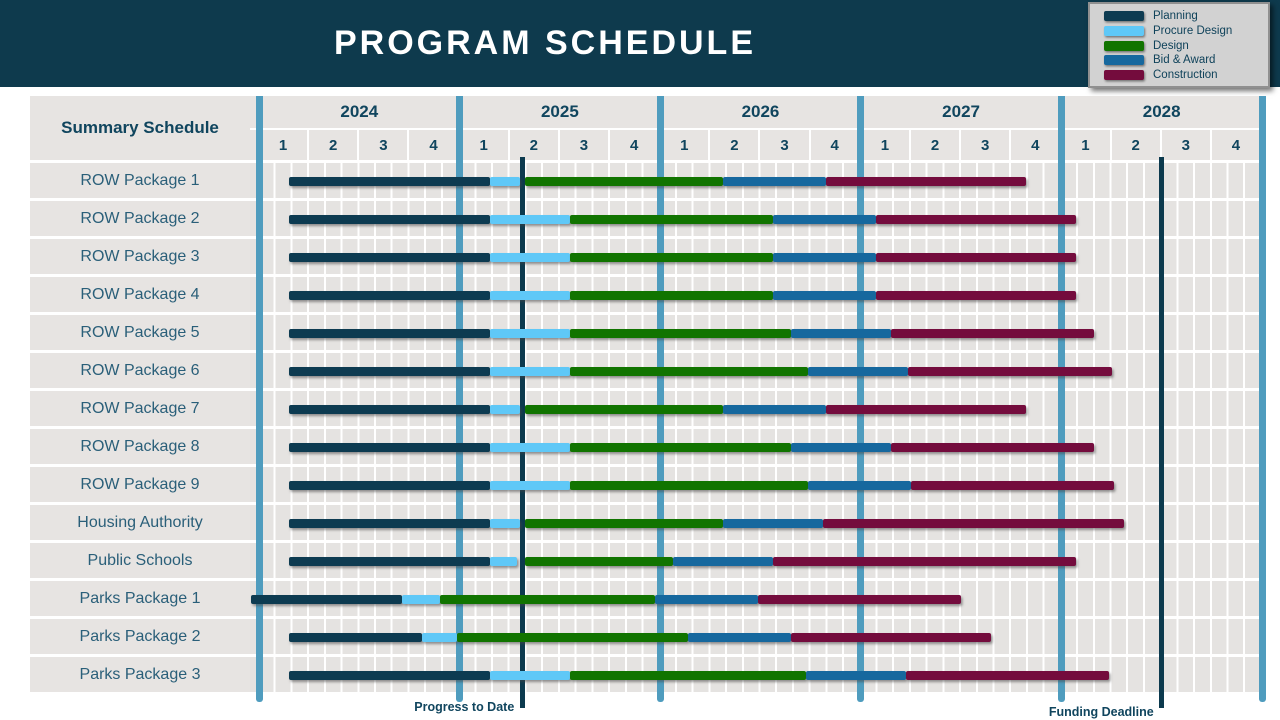 This screenshot has width=1280, height=720. What do you see at coordinates (140, 410) in the screenshot?
I see `row-label: ROW Package 7` at bounding box center [140, 410].